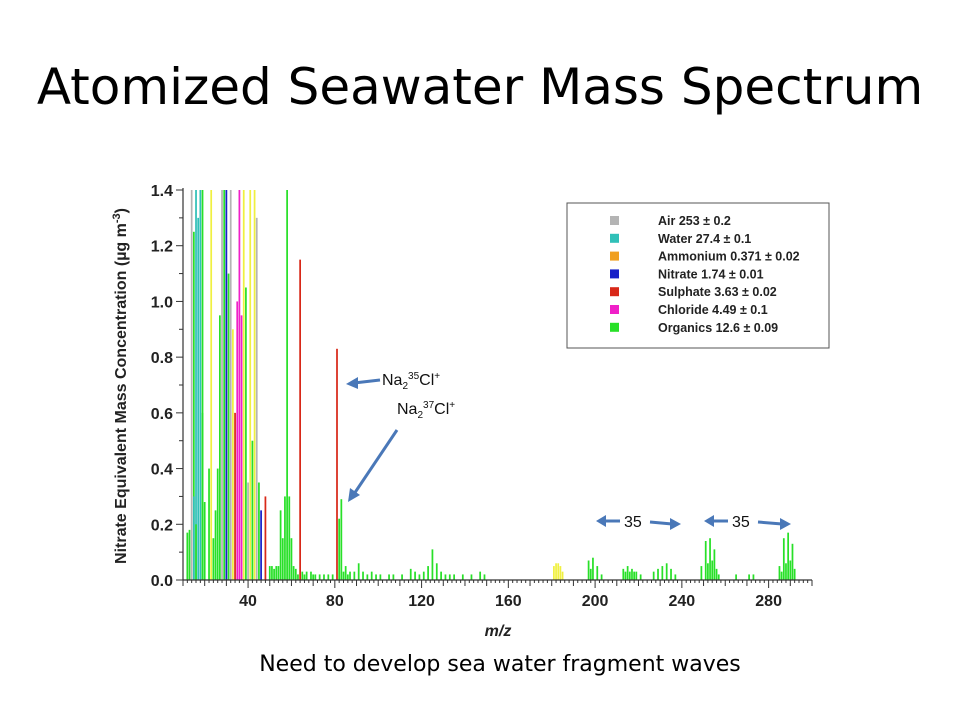 The height and width of the screenshot is (720, 960). Describe the element at coordinates (694, 221) in the screenshot. I see `legend-label-0: Air 253 ± 0.2` at that location.